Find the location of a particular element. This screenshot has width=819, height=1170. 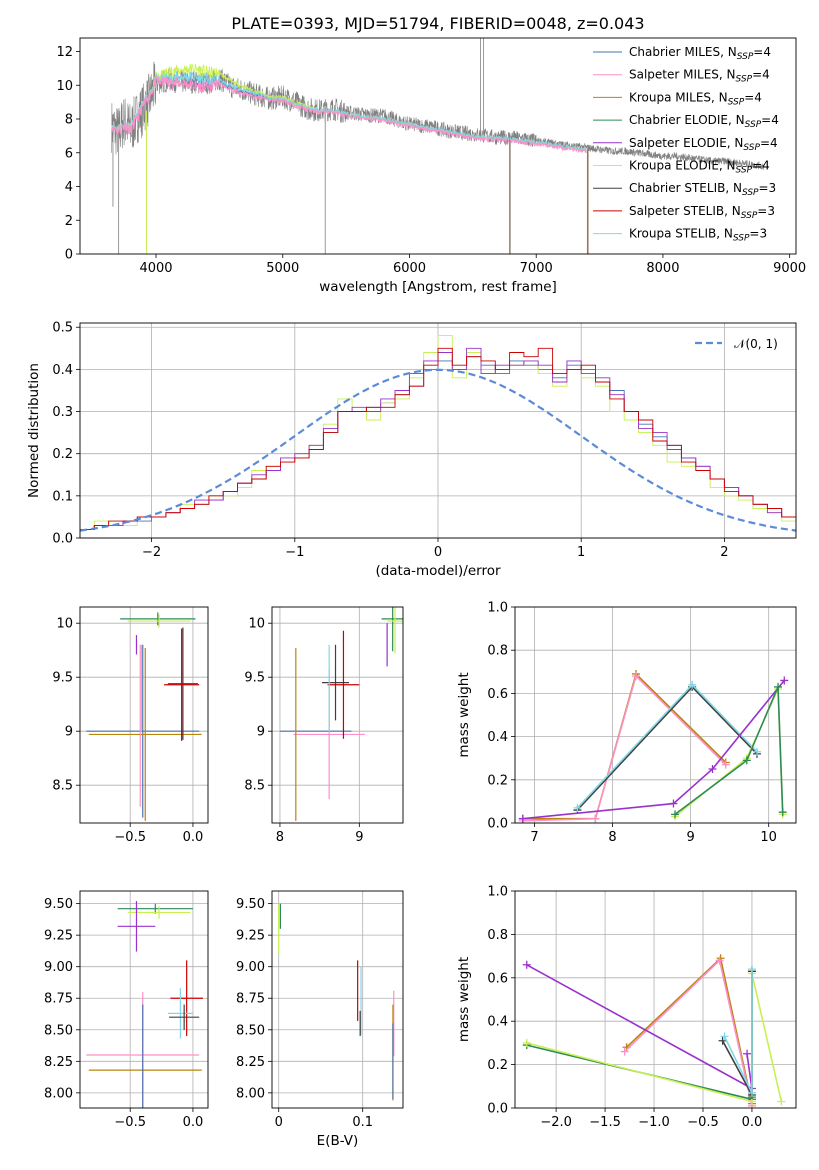

x-tick-label: −0.5 is located at coordinates (703, 1122).